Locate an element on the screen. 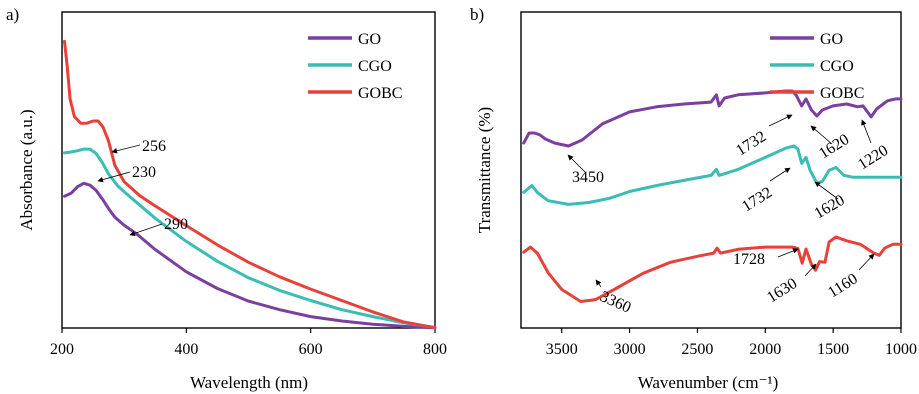 The height and width of the screenshot is (394, 919). annotation-arrow-1620-go is located at coordinates (821, 135).